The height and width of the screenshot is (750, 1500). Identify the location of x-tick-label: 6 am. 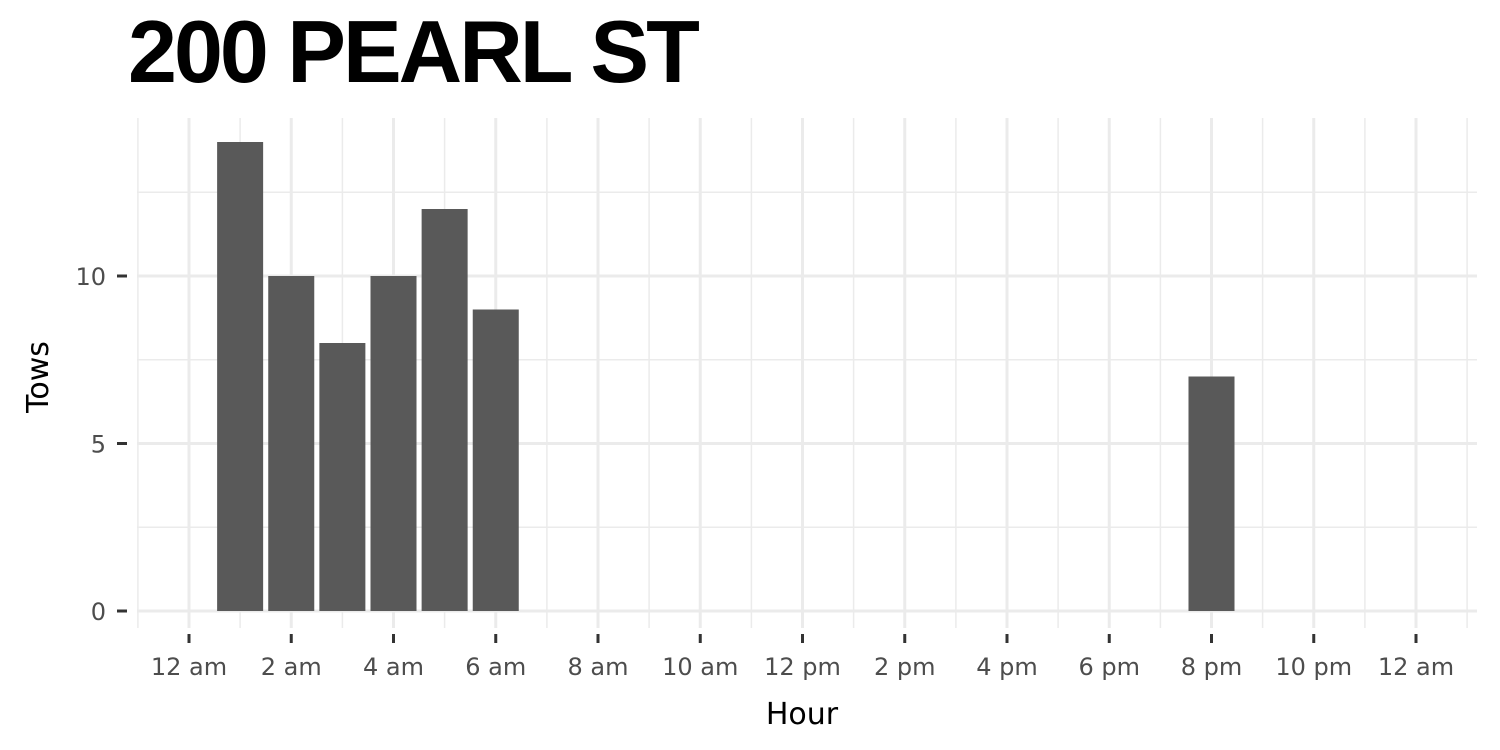
(495, 667).